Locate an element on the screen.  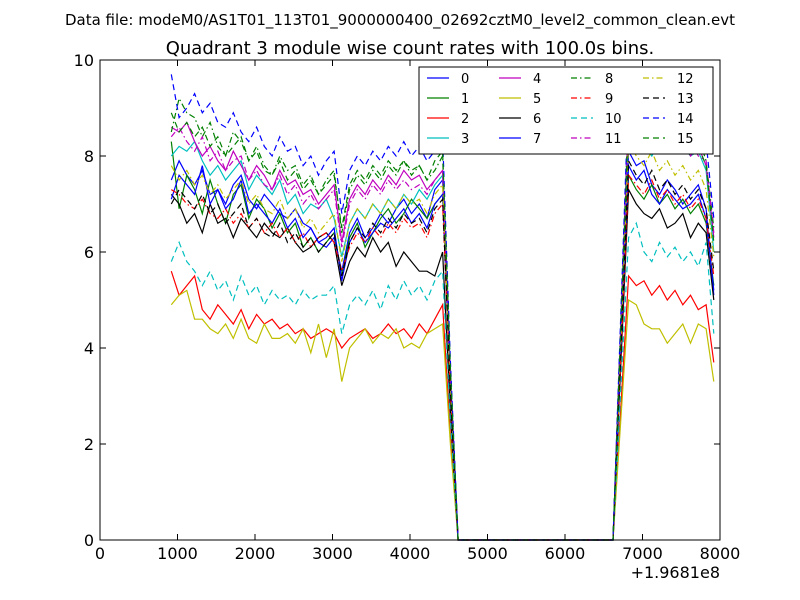
legend-box is located at coordinates (566, 110).